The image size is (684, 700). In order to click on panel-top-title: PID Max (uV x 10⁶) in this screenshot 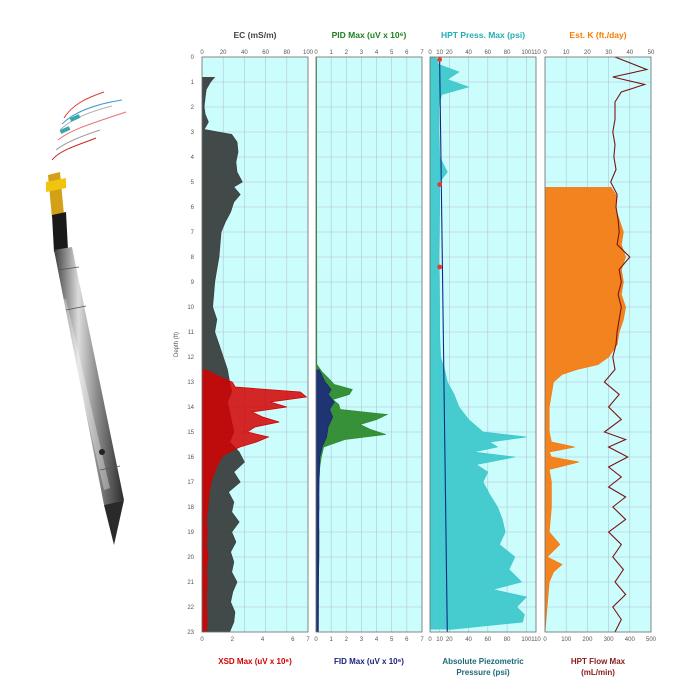, I will do `click(369, 35)`.